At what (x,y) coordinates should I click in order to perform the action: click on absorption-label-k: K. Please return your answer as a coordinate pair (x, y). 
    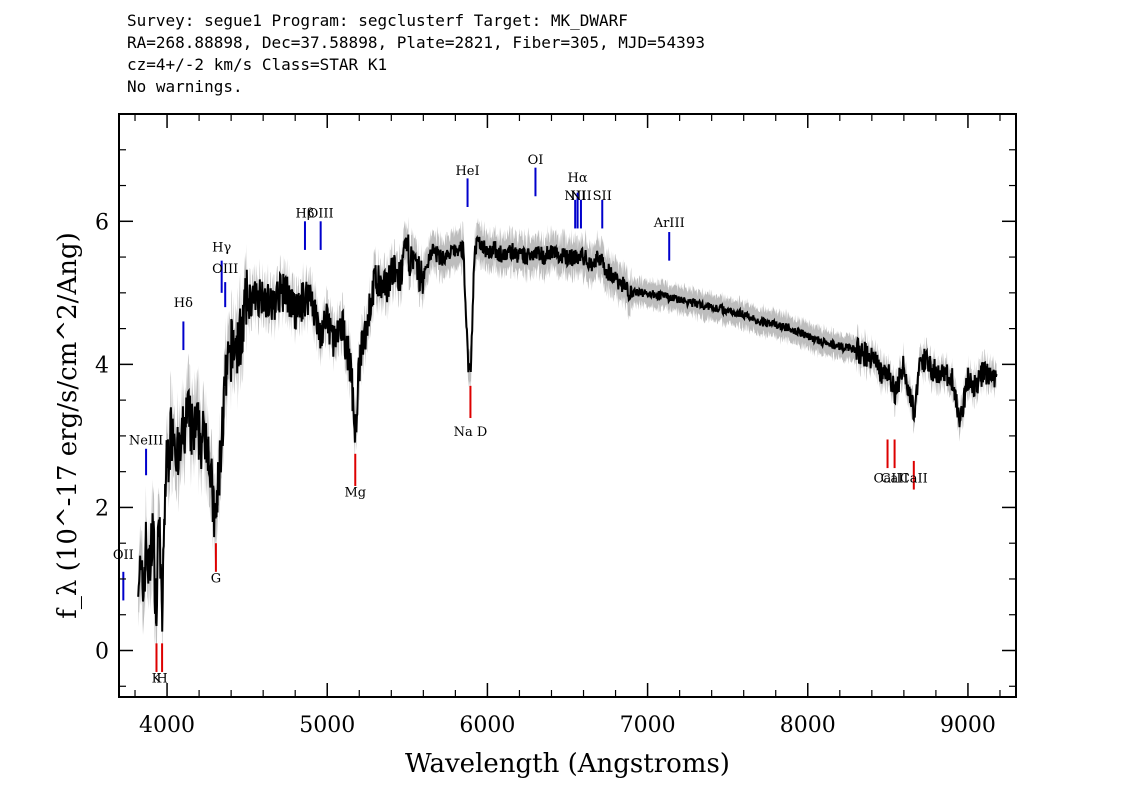
    Looking at the image, I should click on (157, 679).